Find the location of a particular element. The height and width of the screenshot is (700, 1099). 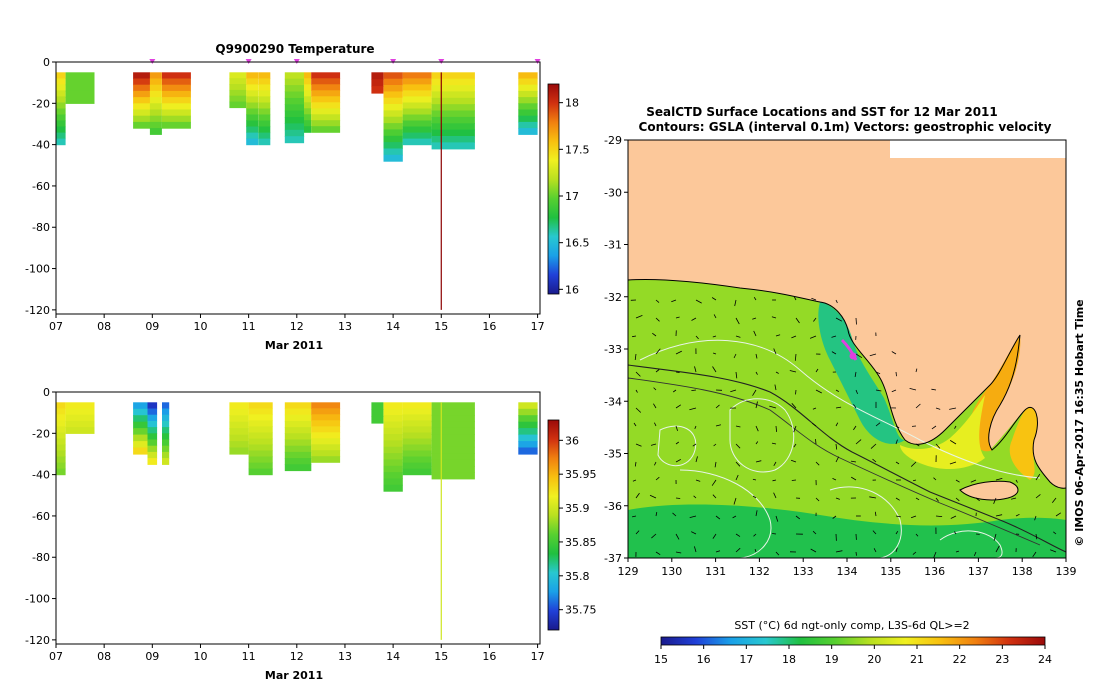

x-tick-label: 14 is located at coordinates (393, 656).